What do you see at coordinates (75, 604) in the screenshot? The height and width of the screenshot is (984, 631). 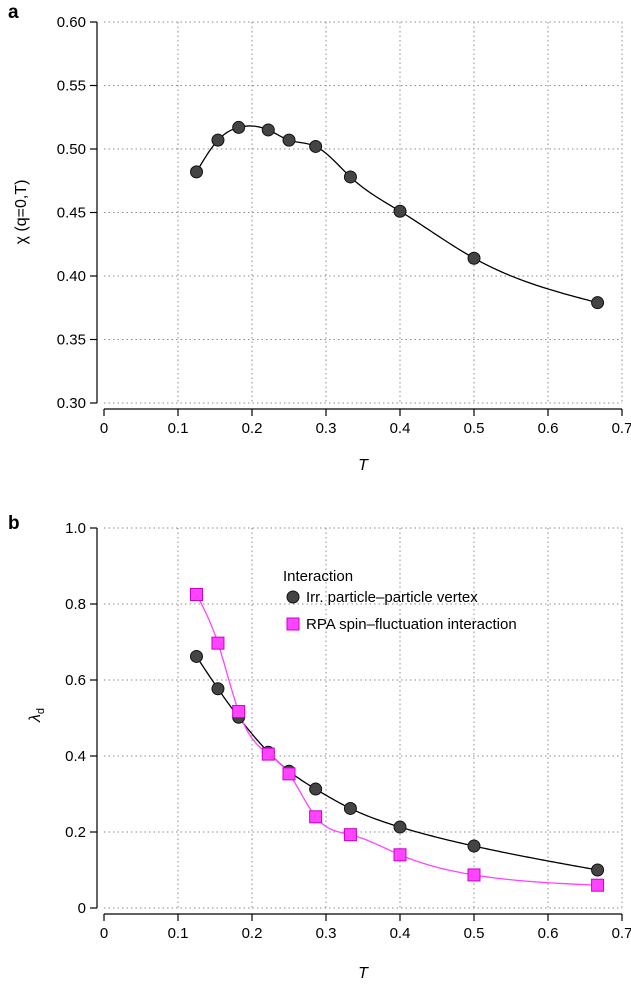 I see `y-tick-label: 0.8` at bounding box center [75, 604].